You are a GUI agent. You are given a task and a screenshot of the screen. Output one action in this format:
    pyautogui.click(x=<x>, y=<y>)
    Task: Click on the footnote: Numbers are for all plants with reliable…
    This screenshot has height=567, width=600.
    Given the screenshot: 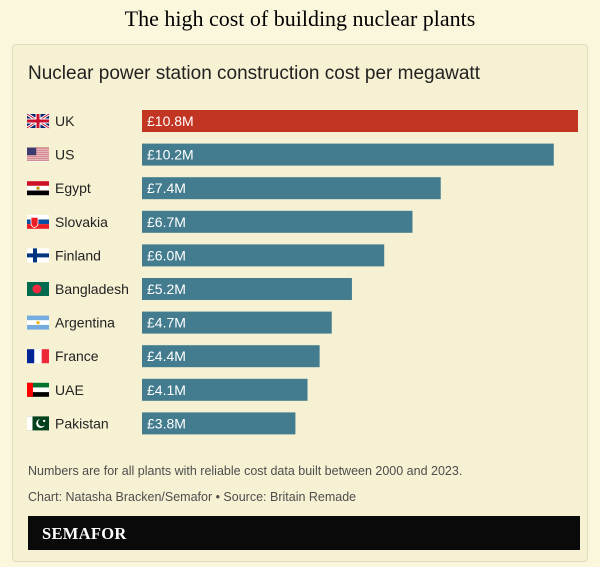 What is the action you would take?
    pyautogui.click(x=245, y=471)
    